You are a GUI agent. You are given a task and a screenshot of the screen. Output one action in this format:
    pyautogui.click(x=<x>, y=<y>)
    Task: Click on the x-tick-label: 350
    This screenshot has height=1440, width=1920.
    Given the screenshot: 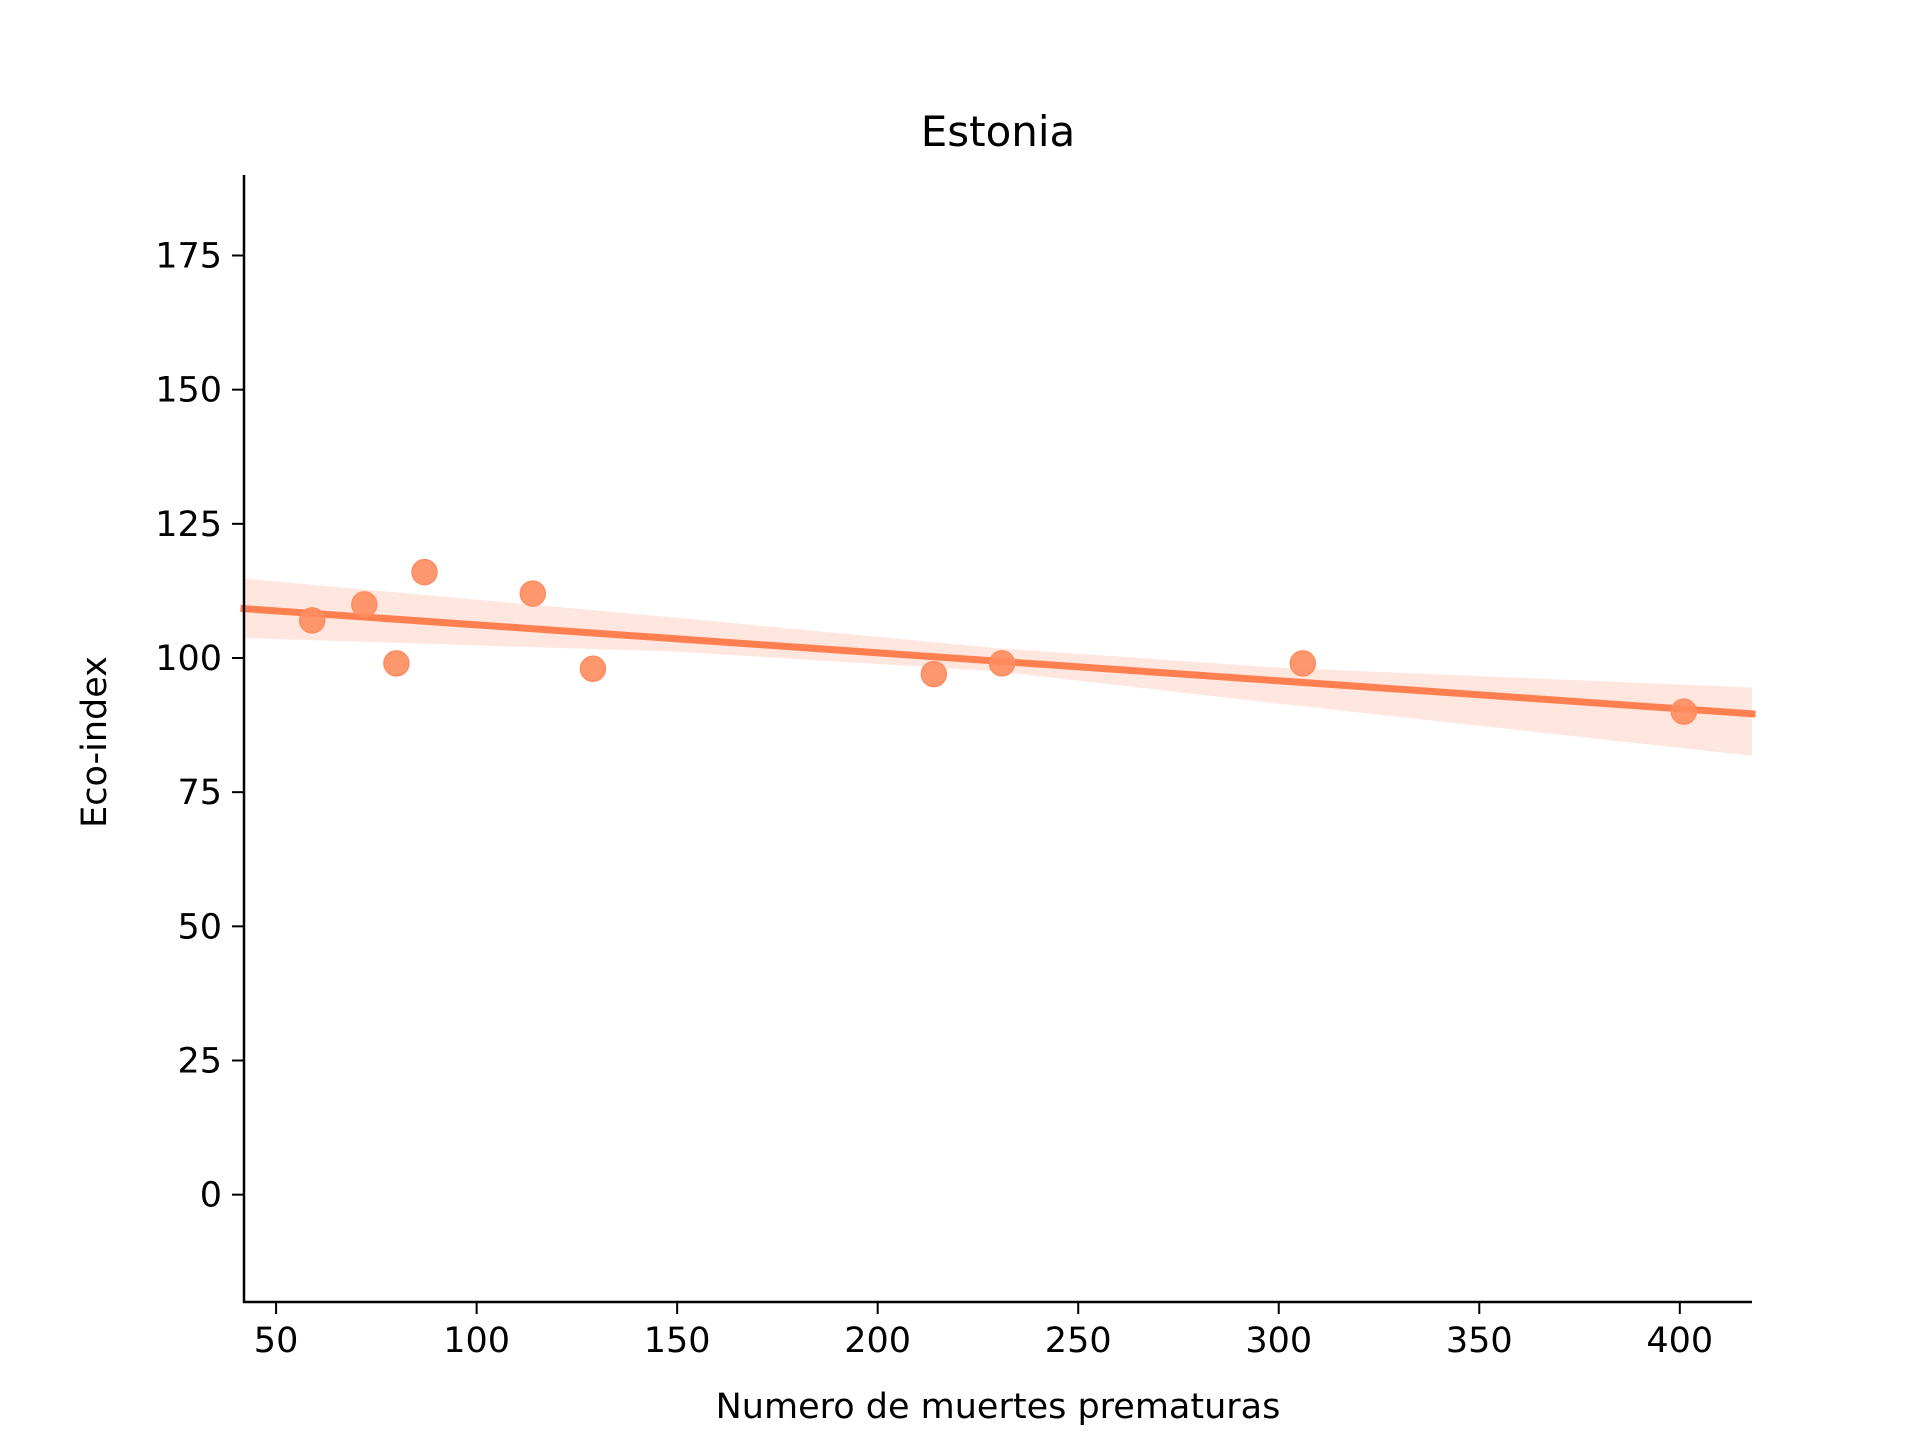 What is the action you would take?
    pyautogui.click(x=1479, y=1341)
    